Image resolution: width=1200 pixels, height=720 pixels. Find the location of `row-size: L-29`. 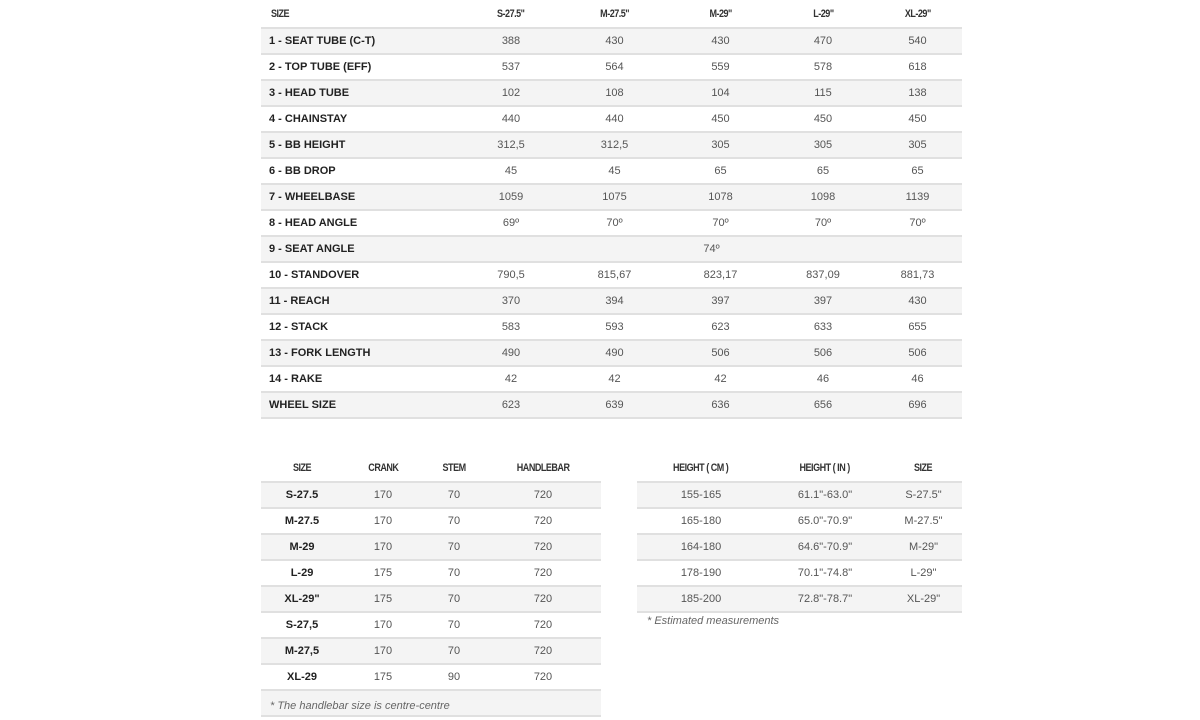

row-size: L-29 is located at coordinates (302, 572).